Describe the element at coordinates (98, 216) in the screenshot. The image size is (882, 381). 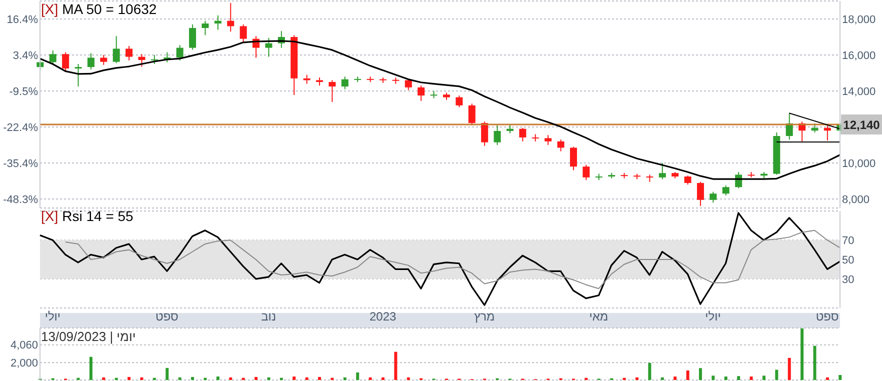
I see `series-label: Rsi 14 = 55` at that location.